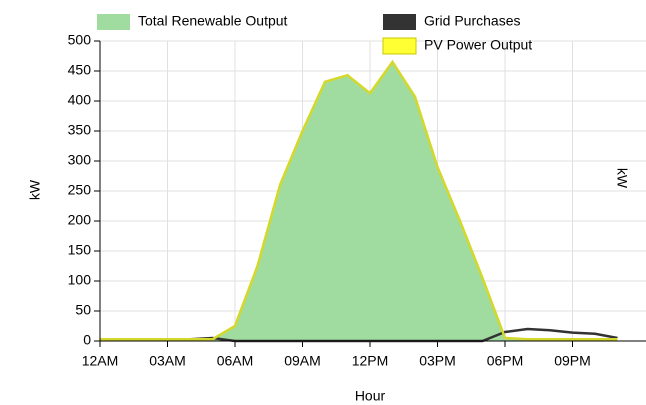 The image size is (646, 405). I want to click on legend-label: Grid Purchases, so click(472, 21).